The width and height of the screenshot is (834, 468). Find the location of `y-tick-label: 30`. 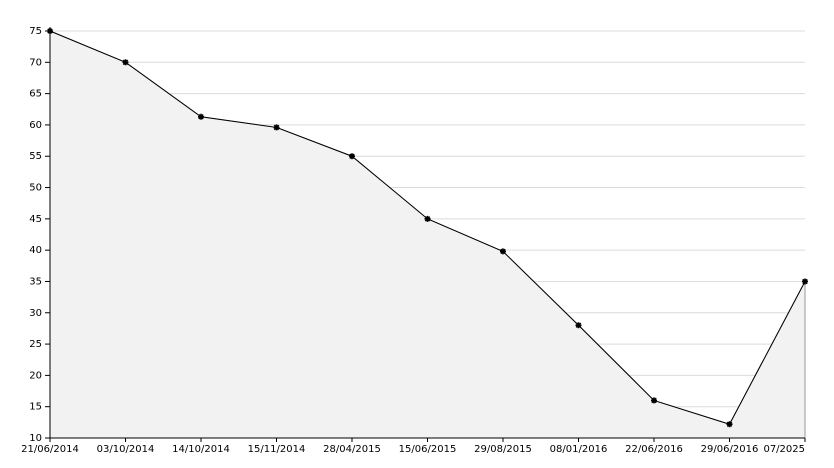

y-tick-label: 30 is located at coordinates (35, 313).